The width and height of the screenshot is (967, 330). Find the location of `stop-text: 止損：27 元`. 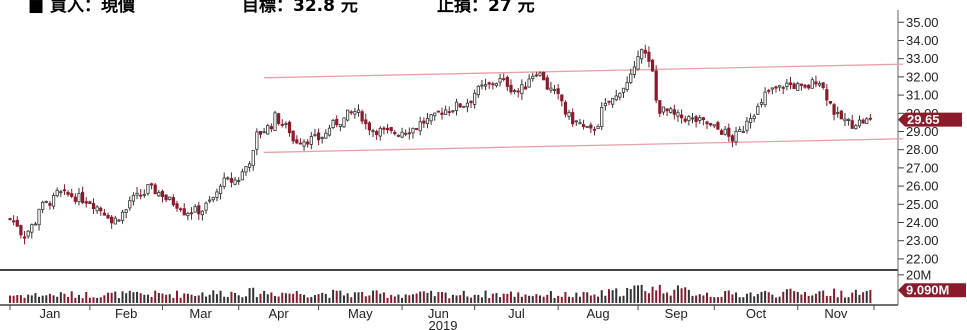

stop-text: 止損：27 元 is located at coordinates (486, 8).